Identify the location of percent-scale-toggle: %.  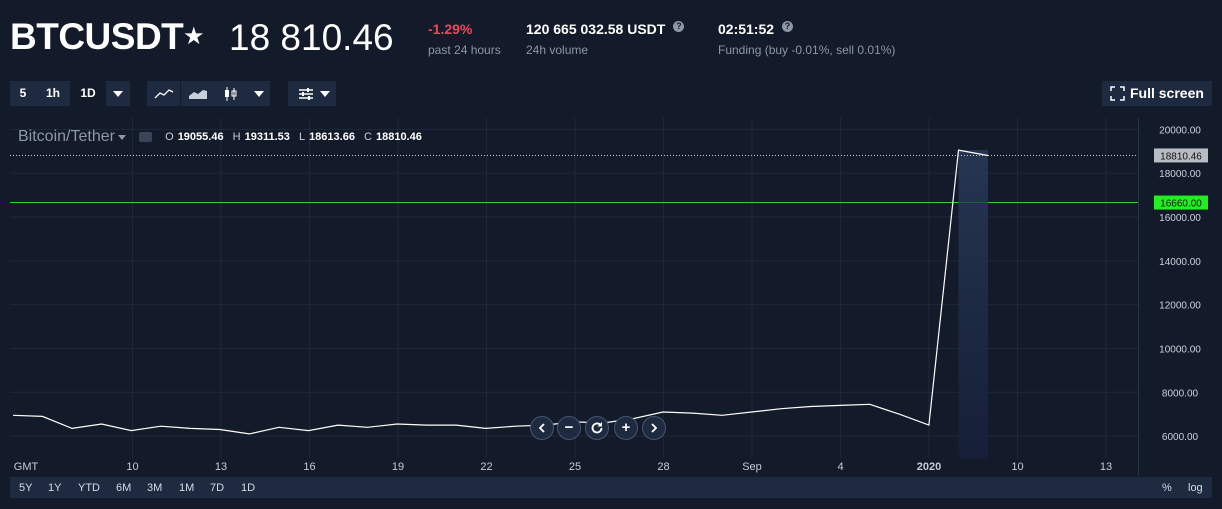
(1167, 488).